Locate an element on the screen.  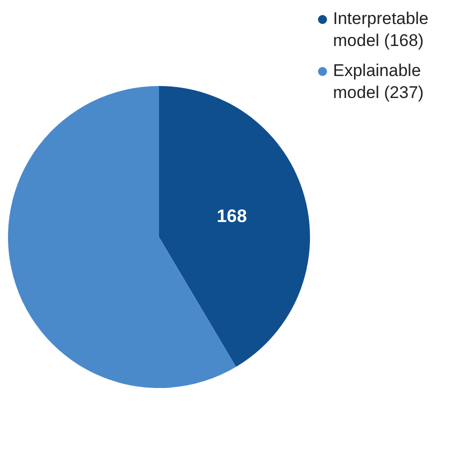
legend-label: Explainable model (237) is located at coordinates (379, 82).